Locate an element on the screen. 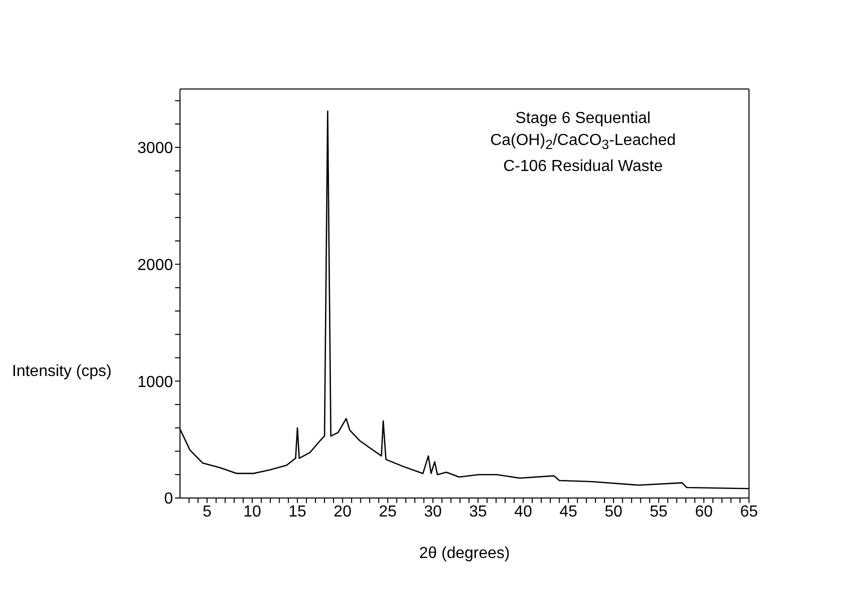 The width and height of the screenshot is (849, 607). annotation: Stage 6 Sequential is located at coordinates (583, 119).